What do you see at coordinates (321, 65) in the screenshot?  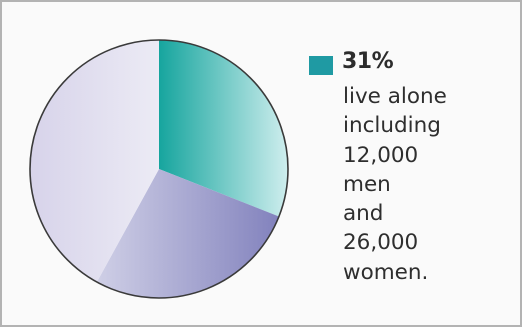 I see `legend-swatch` at bounding box center [321, 65].